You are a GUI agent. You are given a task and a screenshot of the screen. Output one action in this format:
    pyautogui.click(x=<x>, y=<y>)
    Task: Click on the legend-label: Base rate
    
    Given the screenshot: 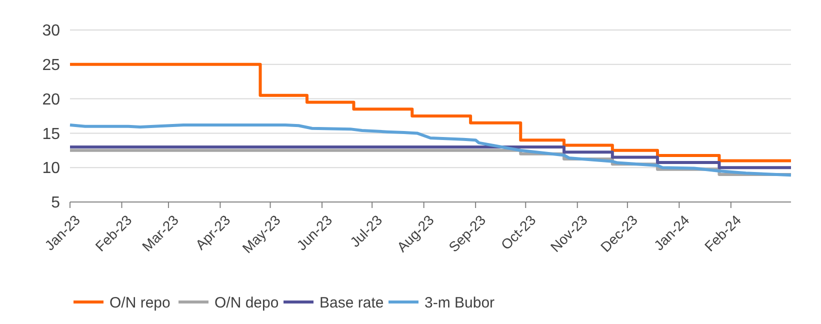 What is the action you would take?
    pyautogui.click(x=352, y=303)
    